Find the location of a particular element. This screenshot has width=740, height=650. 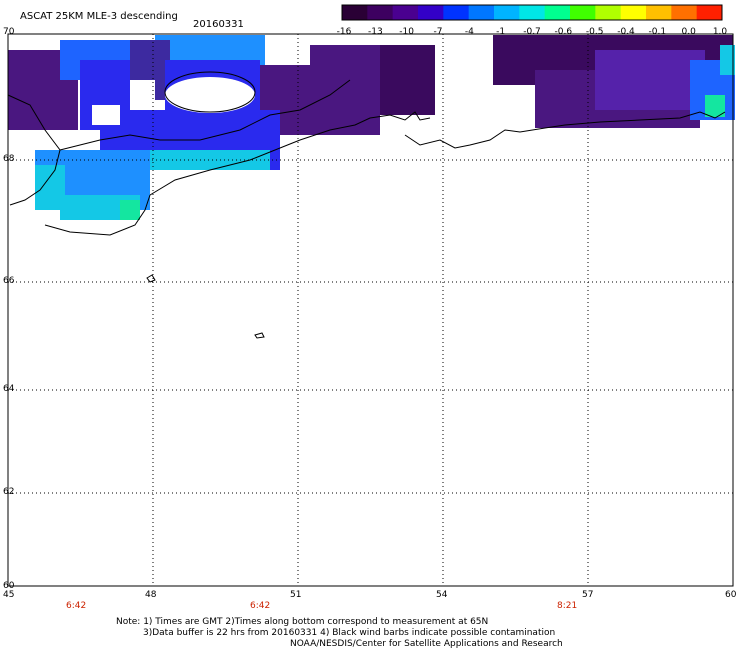

lat-label: 64 is located at coordinates (9, 389).